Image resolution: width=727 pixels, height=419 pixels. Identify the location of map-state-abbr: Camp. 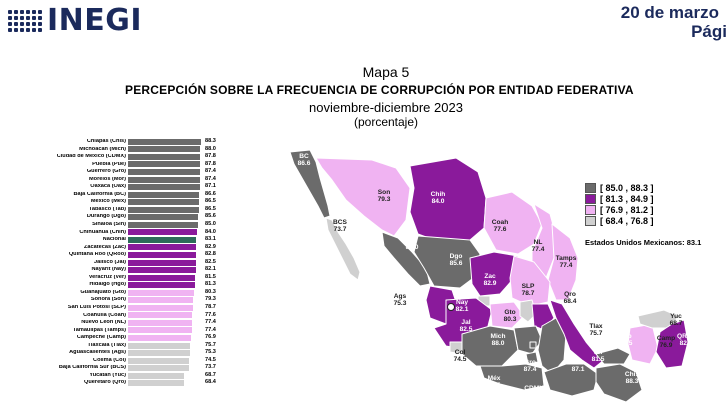
(666, 338).